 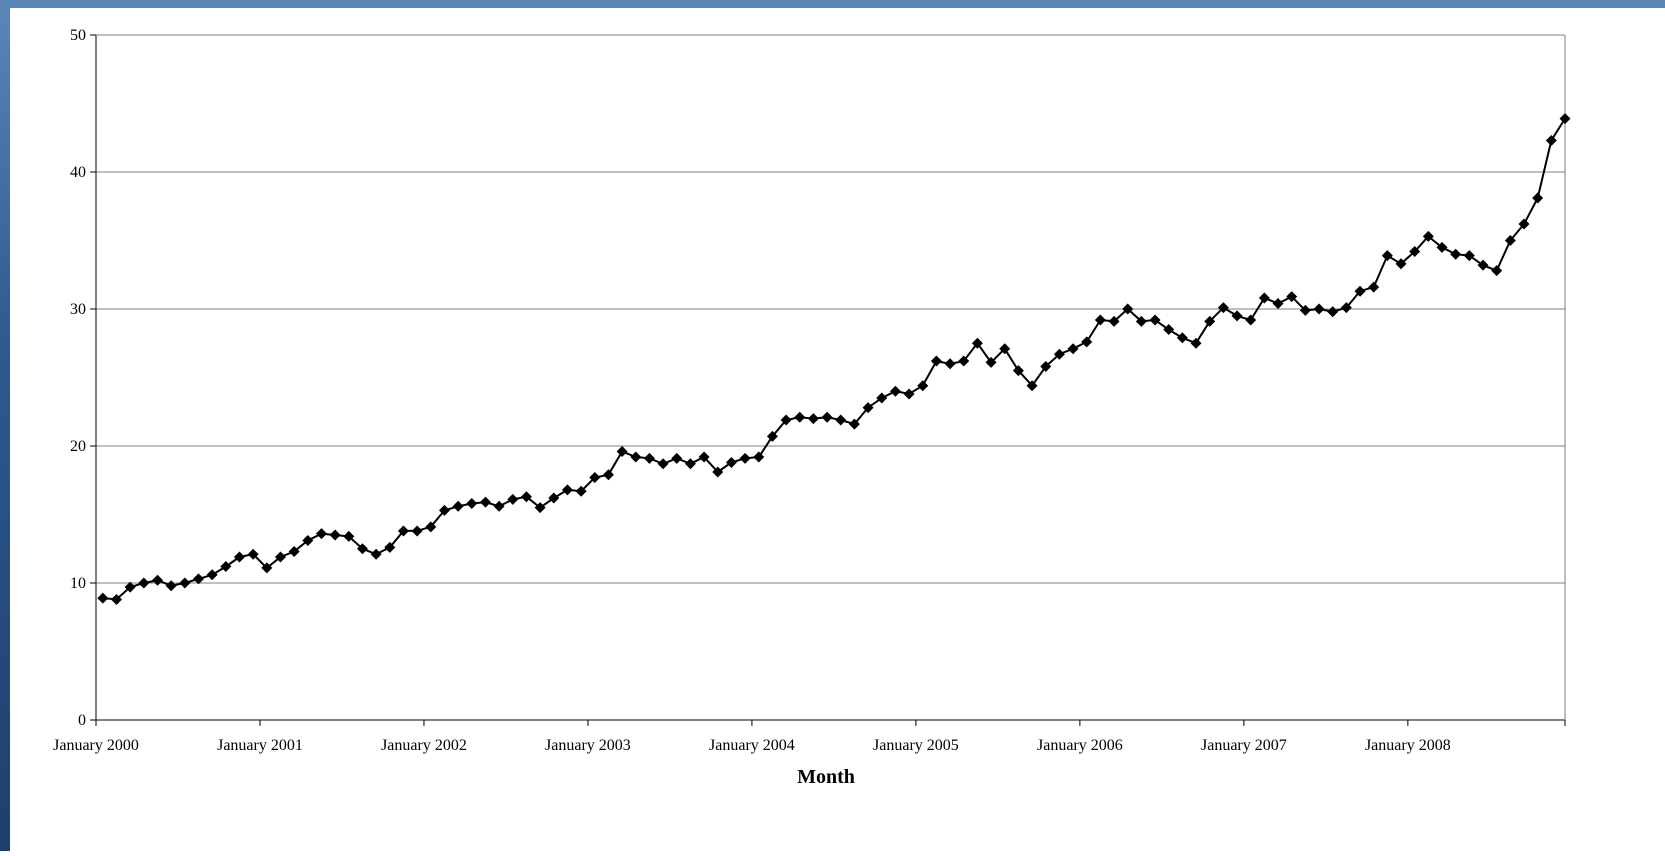 I want to click on y-tick-label-30: 30, so click(x=78, y=309).